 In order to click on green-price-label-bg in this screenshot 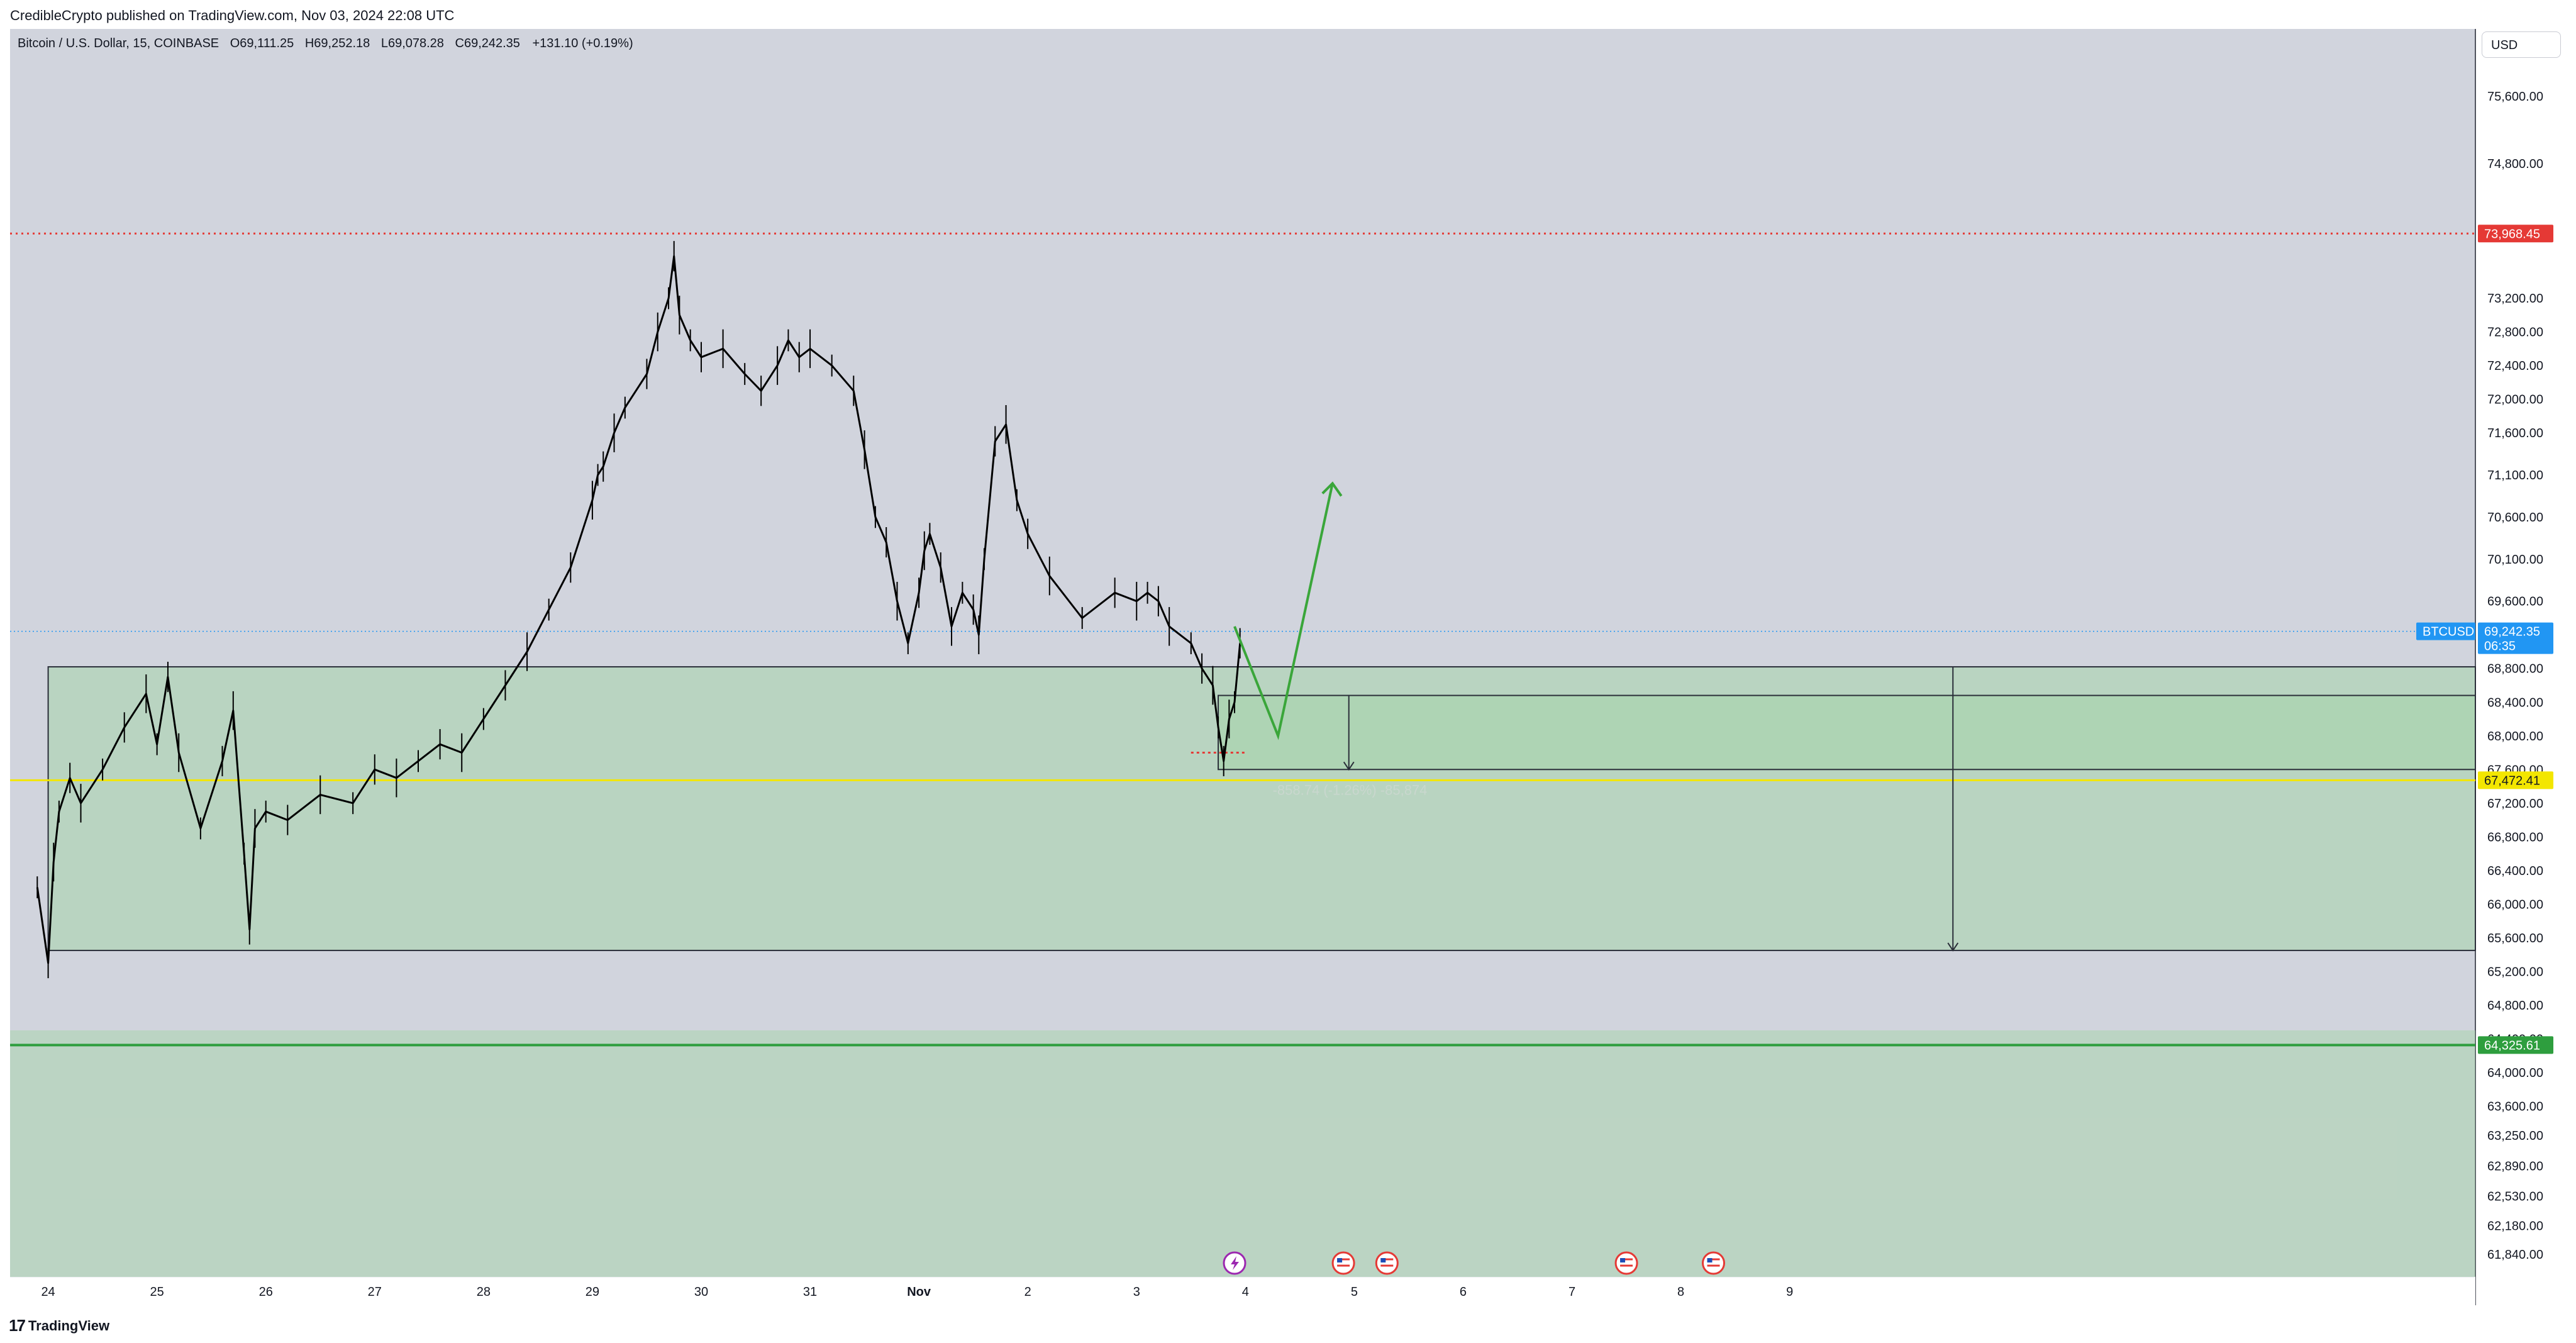, I will do `click(2515, 1045)`.